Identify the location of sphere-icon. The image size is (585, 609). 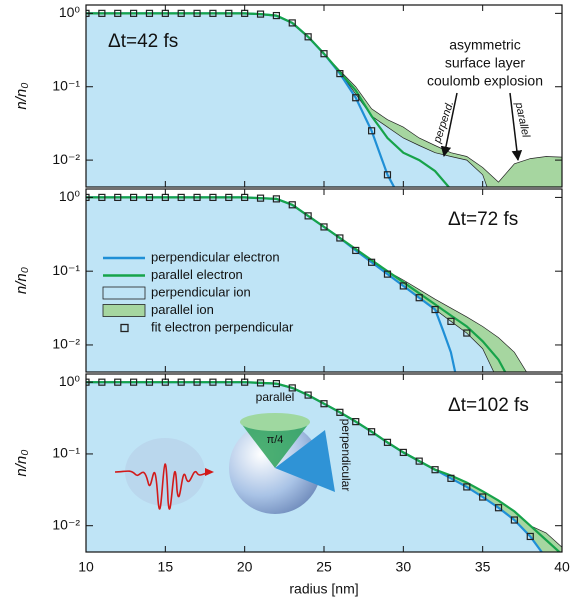
(282, 463).